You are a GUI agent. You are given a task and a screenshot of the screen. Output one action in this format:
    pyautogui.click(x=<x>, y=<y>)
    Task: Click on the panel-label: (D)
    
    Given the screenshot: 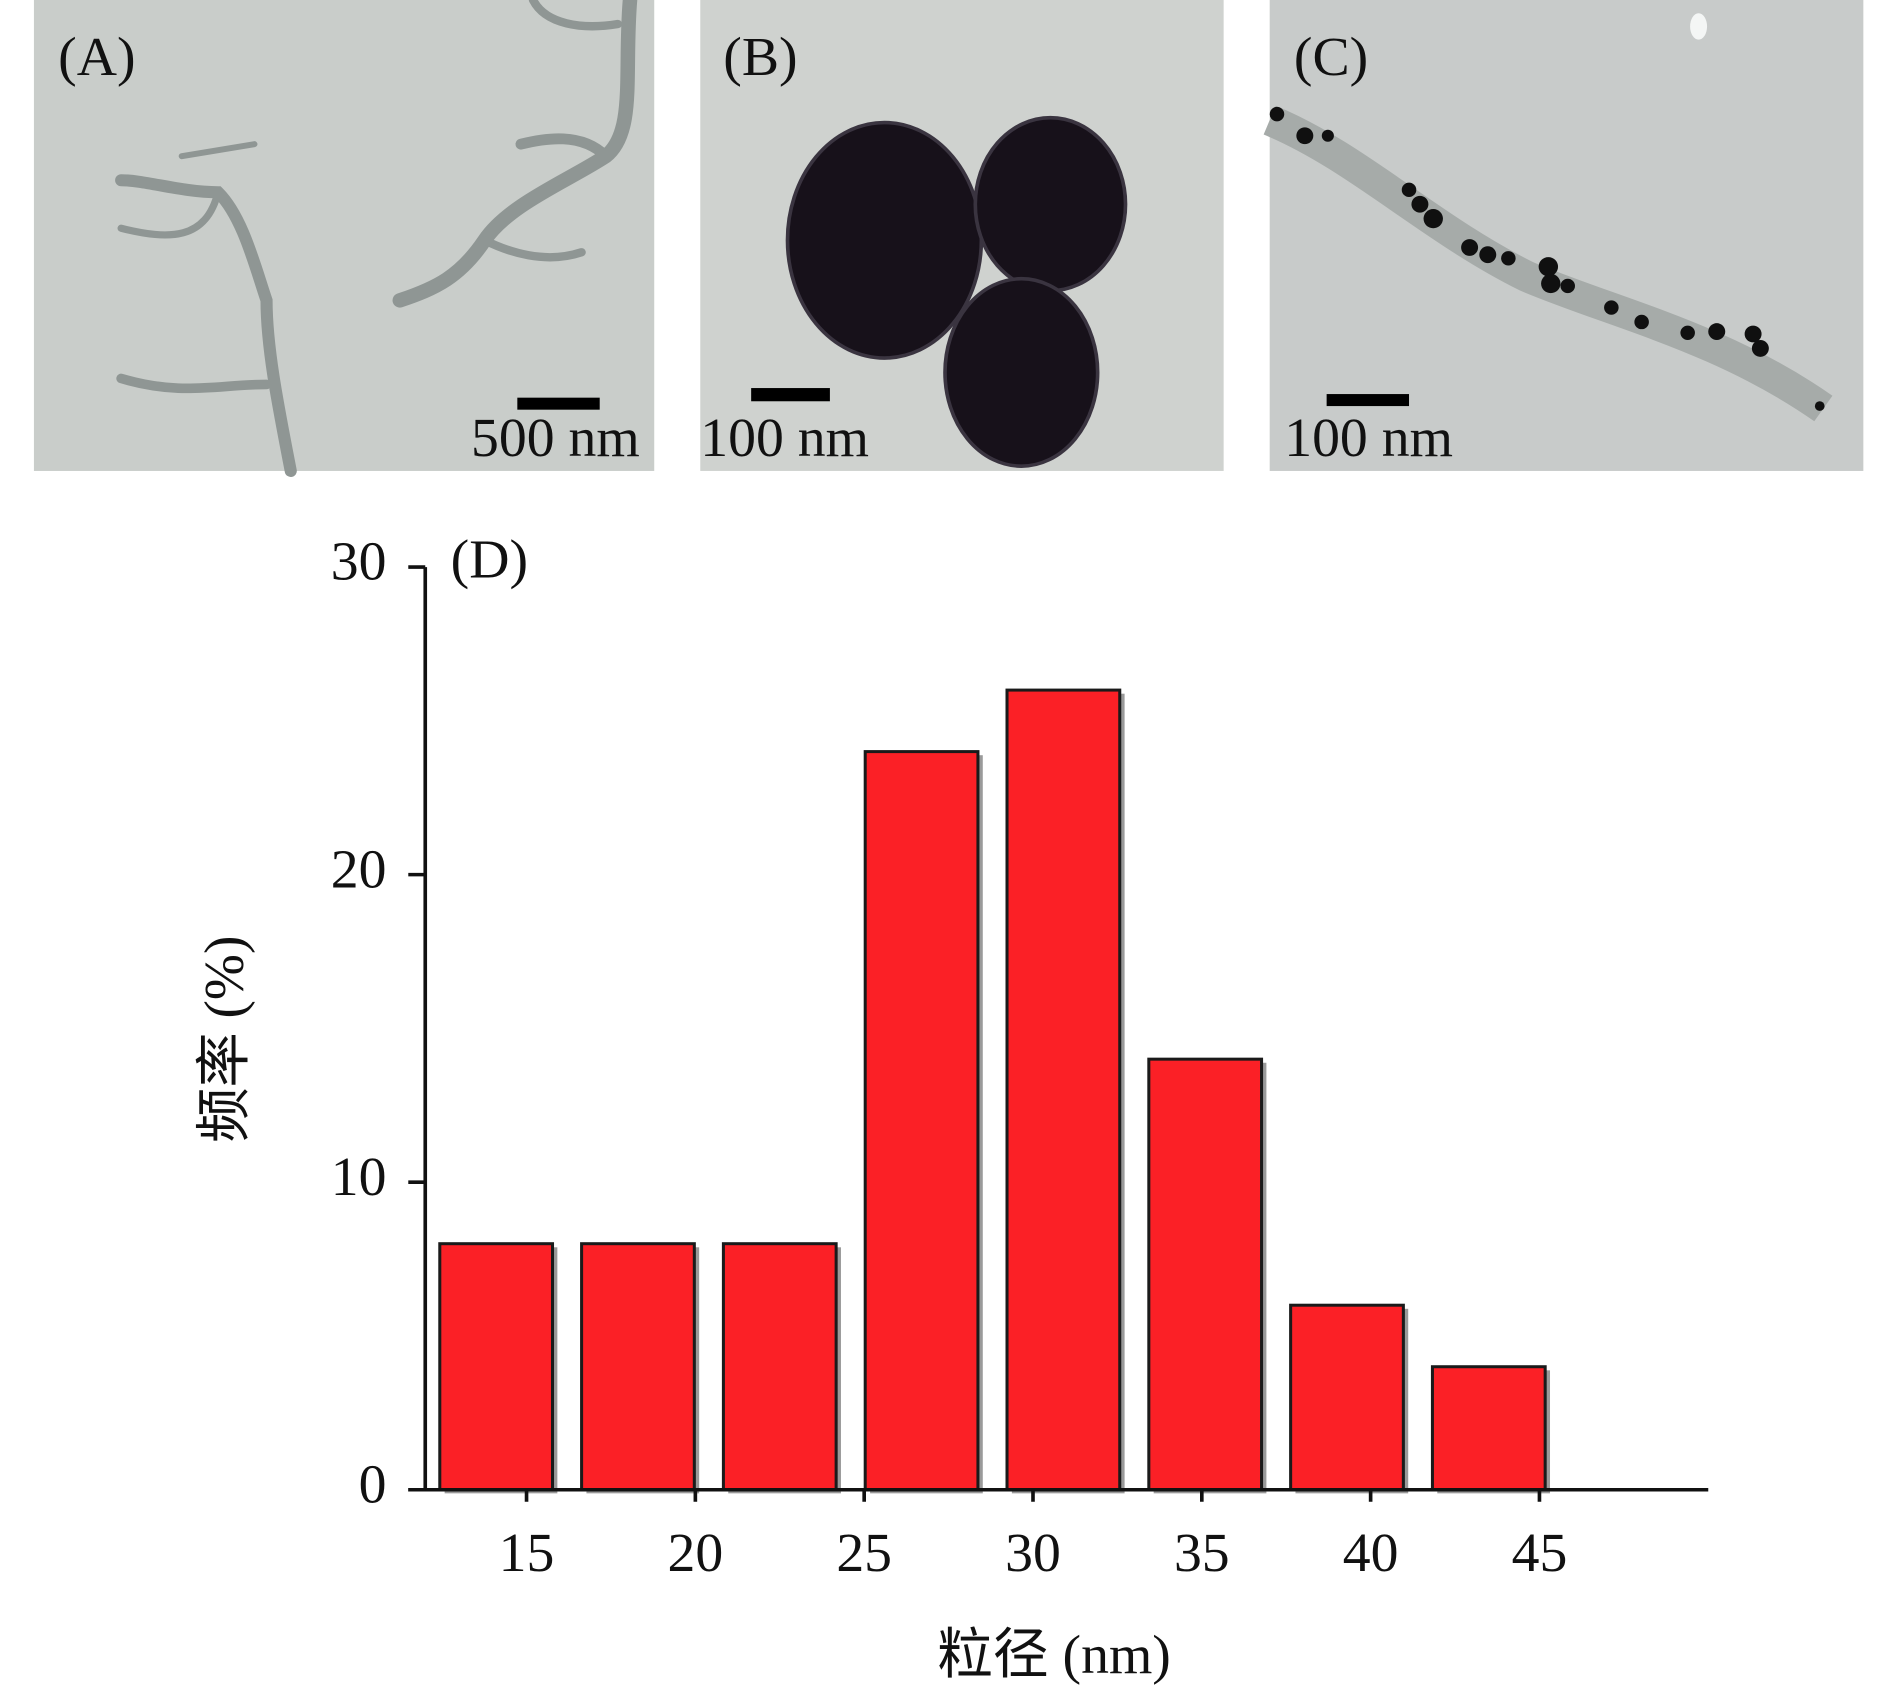 What is the action you would take?
    pyautogui.click(x=489, y=560)
    